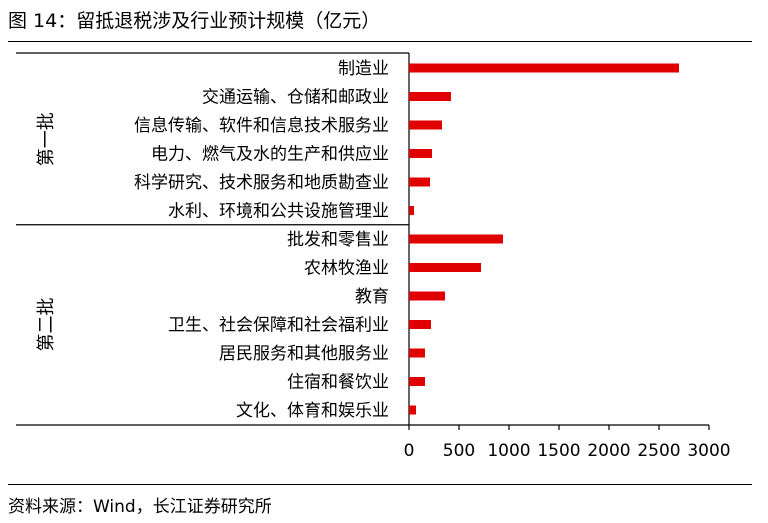 Image resolution: width=768 pixels, height=523 pixels. Describe the element at coordinates (459, 451) in the screenshot. I see `x-tick-label: 500` at that location.